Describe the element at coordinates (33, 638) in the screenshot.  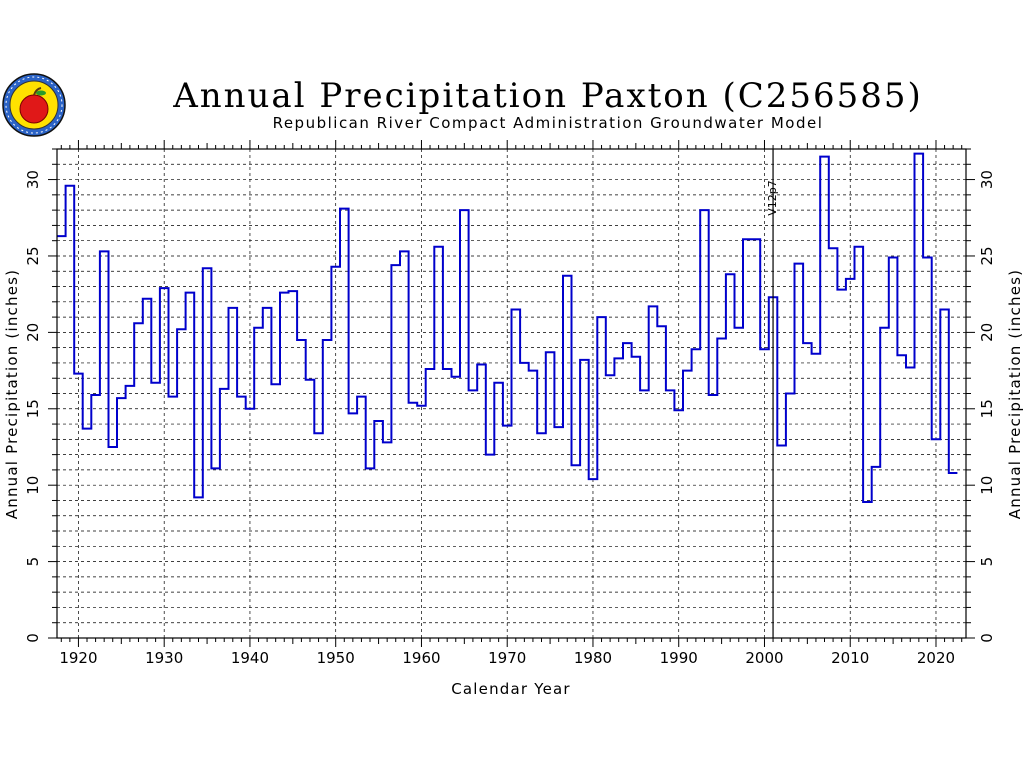
I see `y-tick-label-left: 0` at that location.